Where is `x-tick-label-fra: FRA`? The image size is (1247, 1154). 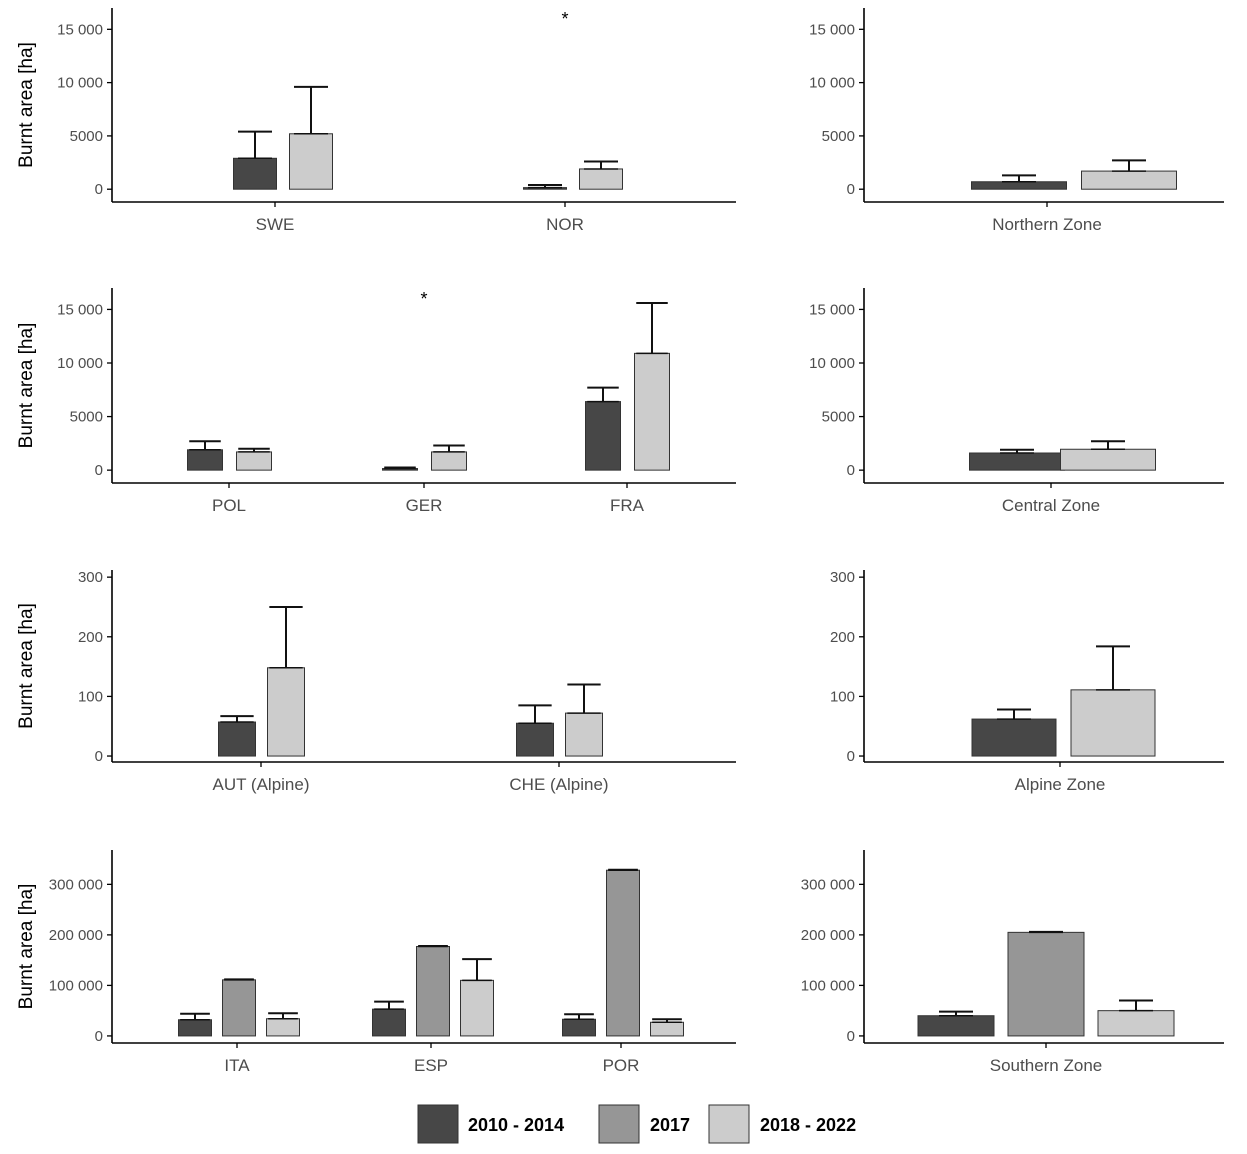
x-tick-label-fra: FRA is located at coordinates (627, 505).